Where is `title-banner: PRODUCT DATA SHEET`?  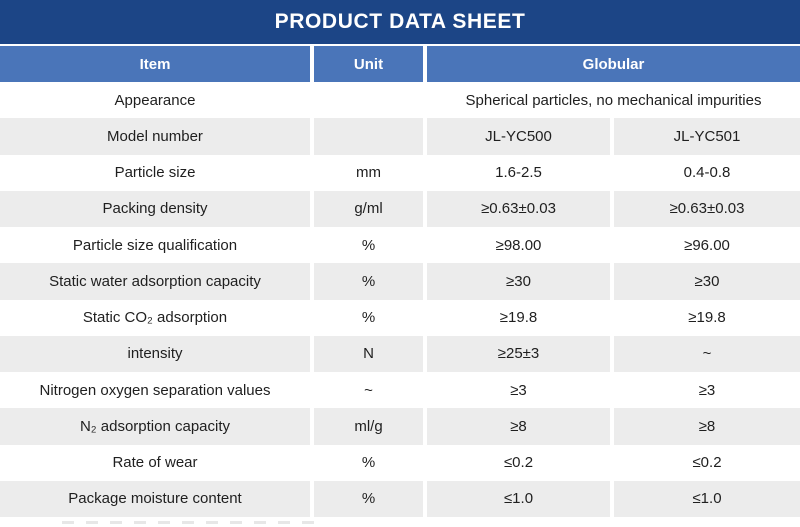
title-banner: PRODUCT DATA SHEET is located at coordinates (400, 22).